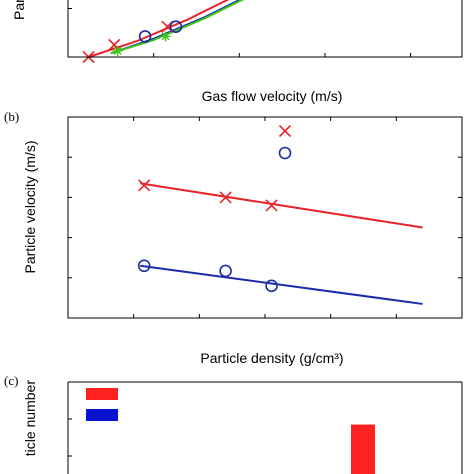 The width and height of the screenshot is (474, 474). I want to click on panel-b-y-label: Particle velocity (m/s), so click(30, 206).